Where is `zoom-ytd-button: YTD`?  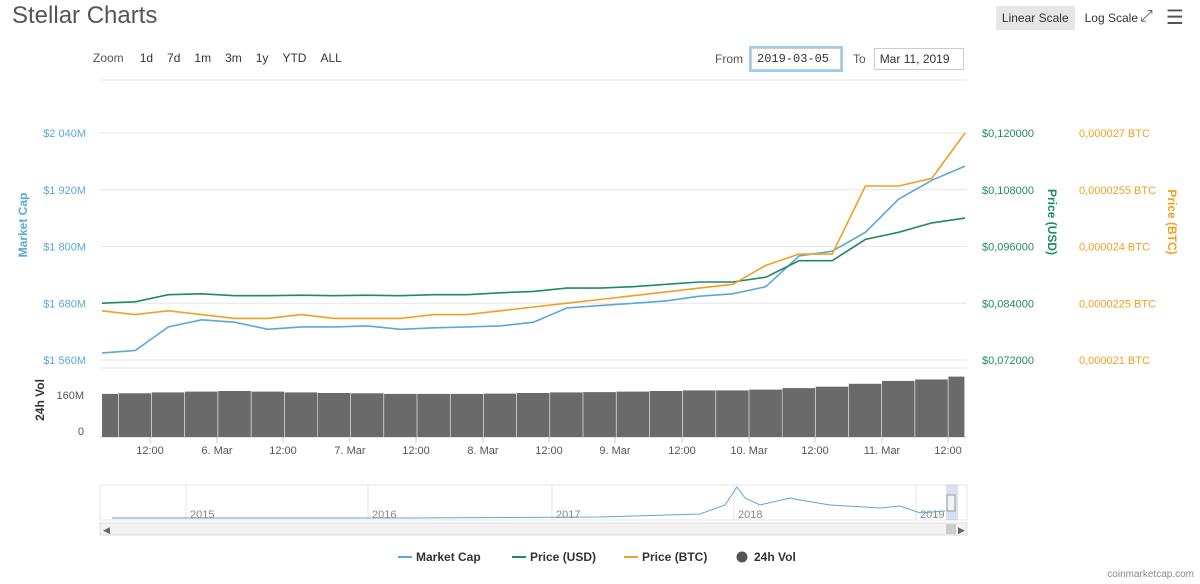 zoom-ytd-button: YTD is located at coordinates (294, 58).